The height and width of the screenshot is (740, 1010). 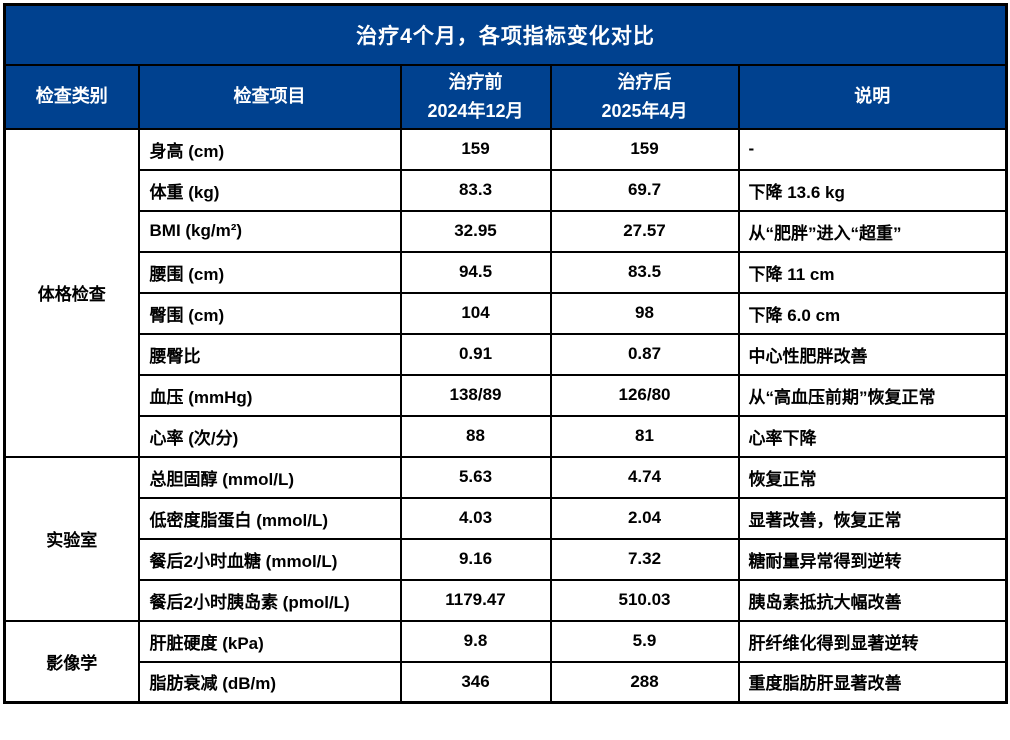 What do you see at coordinates (71, 661) in the screenshot?
I see `category-cell: 影像学` at bounding box center [71, 661].